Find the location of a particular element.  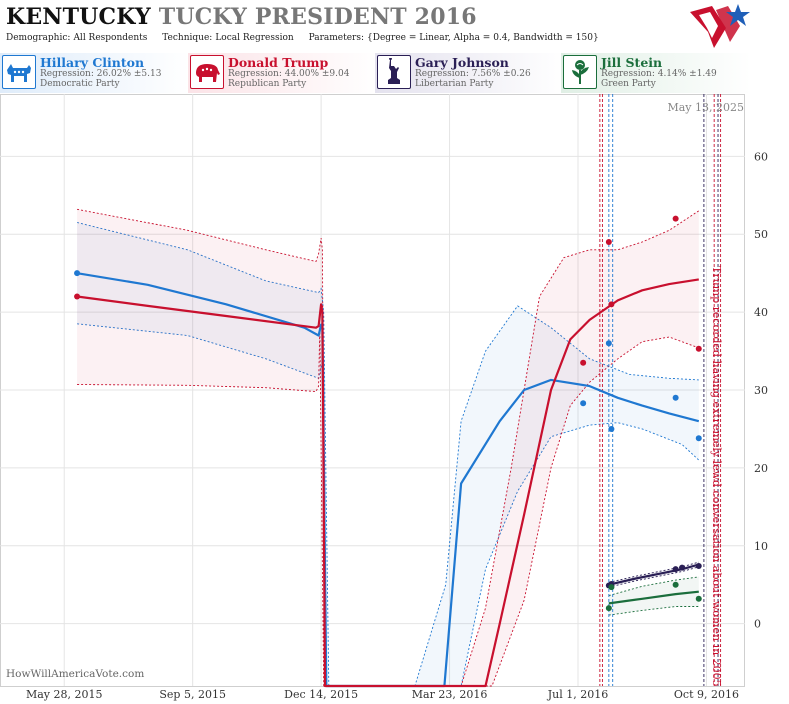

statue-of-liberty-icon is located at coordinates (394, 72).